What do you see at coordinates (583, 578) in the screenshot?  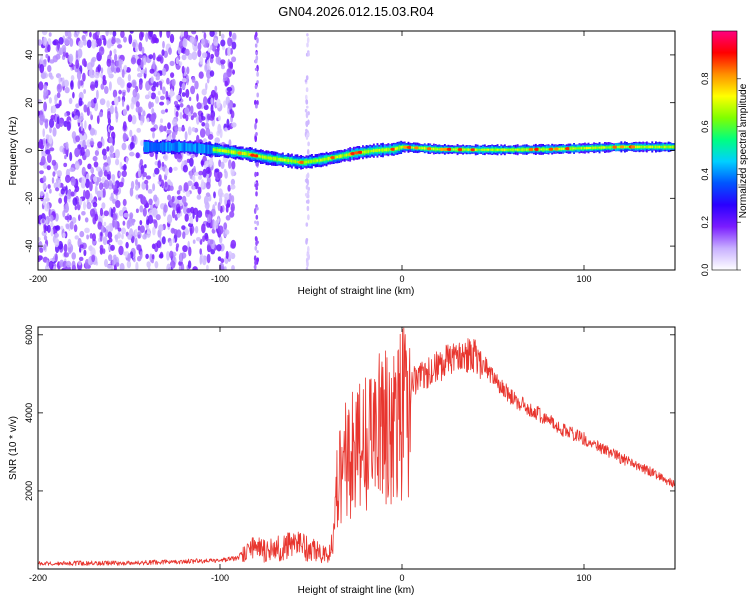 I see `snr-xtick-label: 100` at bounding box center [583, 578].